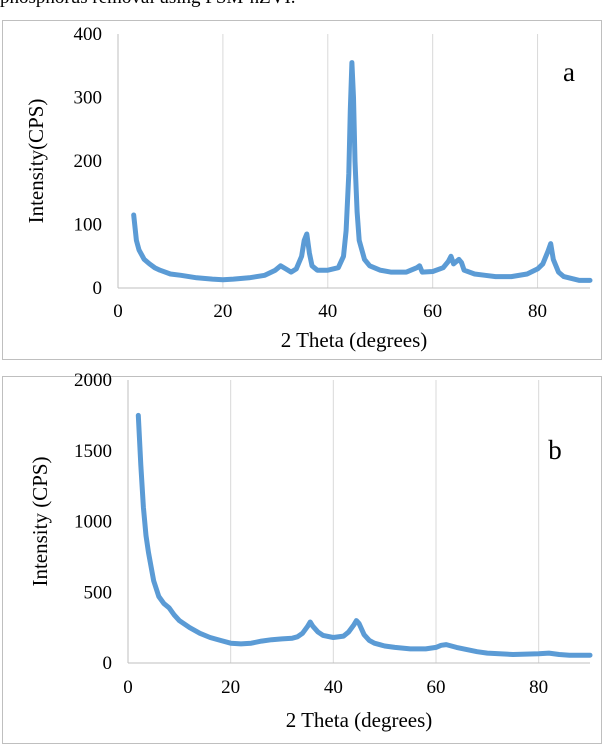 This screenshot has width=602, height=745. I want to click on chart-b-y-tick-label-4: 2000, so click(93, 380).